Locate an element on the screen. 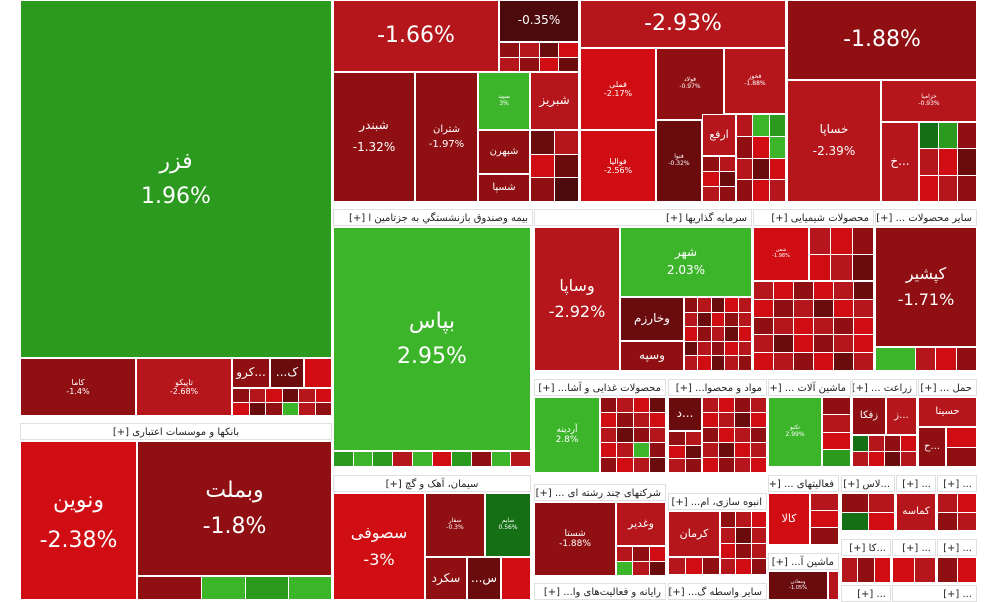  tile-ardineh: آردینه 2.8% is located at coordinates (567, 435).